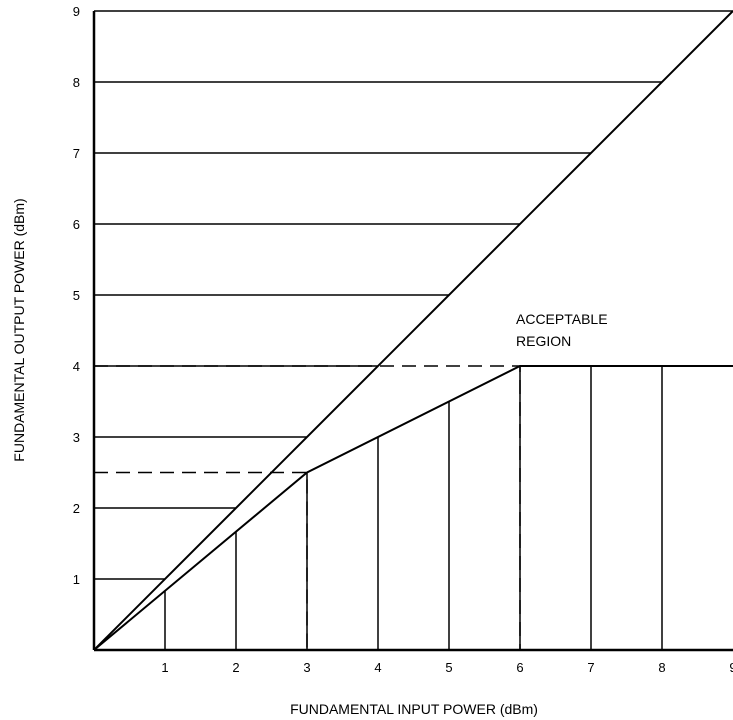  What do you see at coordinates (306, 667) in the screenshot?
I see `x-tick-label: 3` at bounding box center [306, 667].